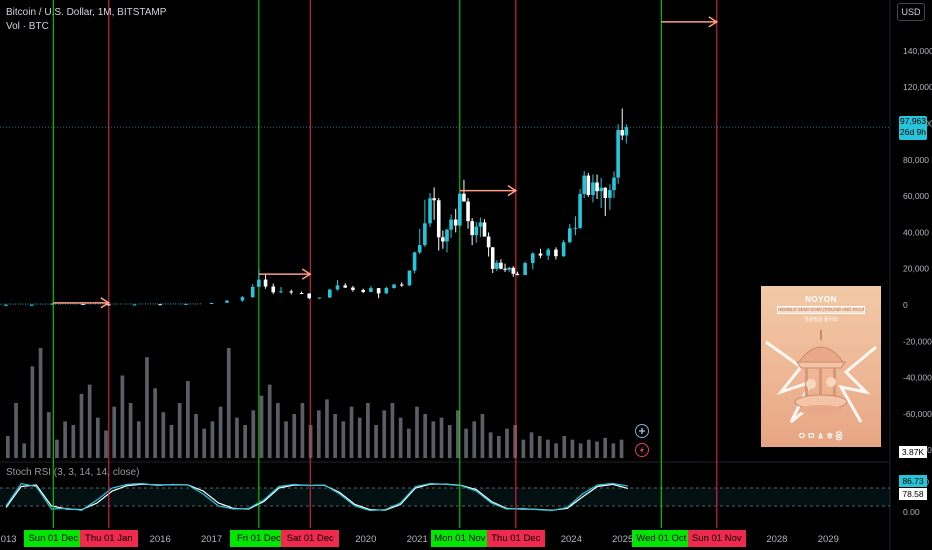 Image resolution: width=932 pixels, height=550 pixels. I want to click on year-tick-label: 2016, so click(160, 539).